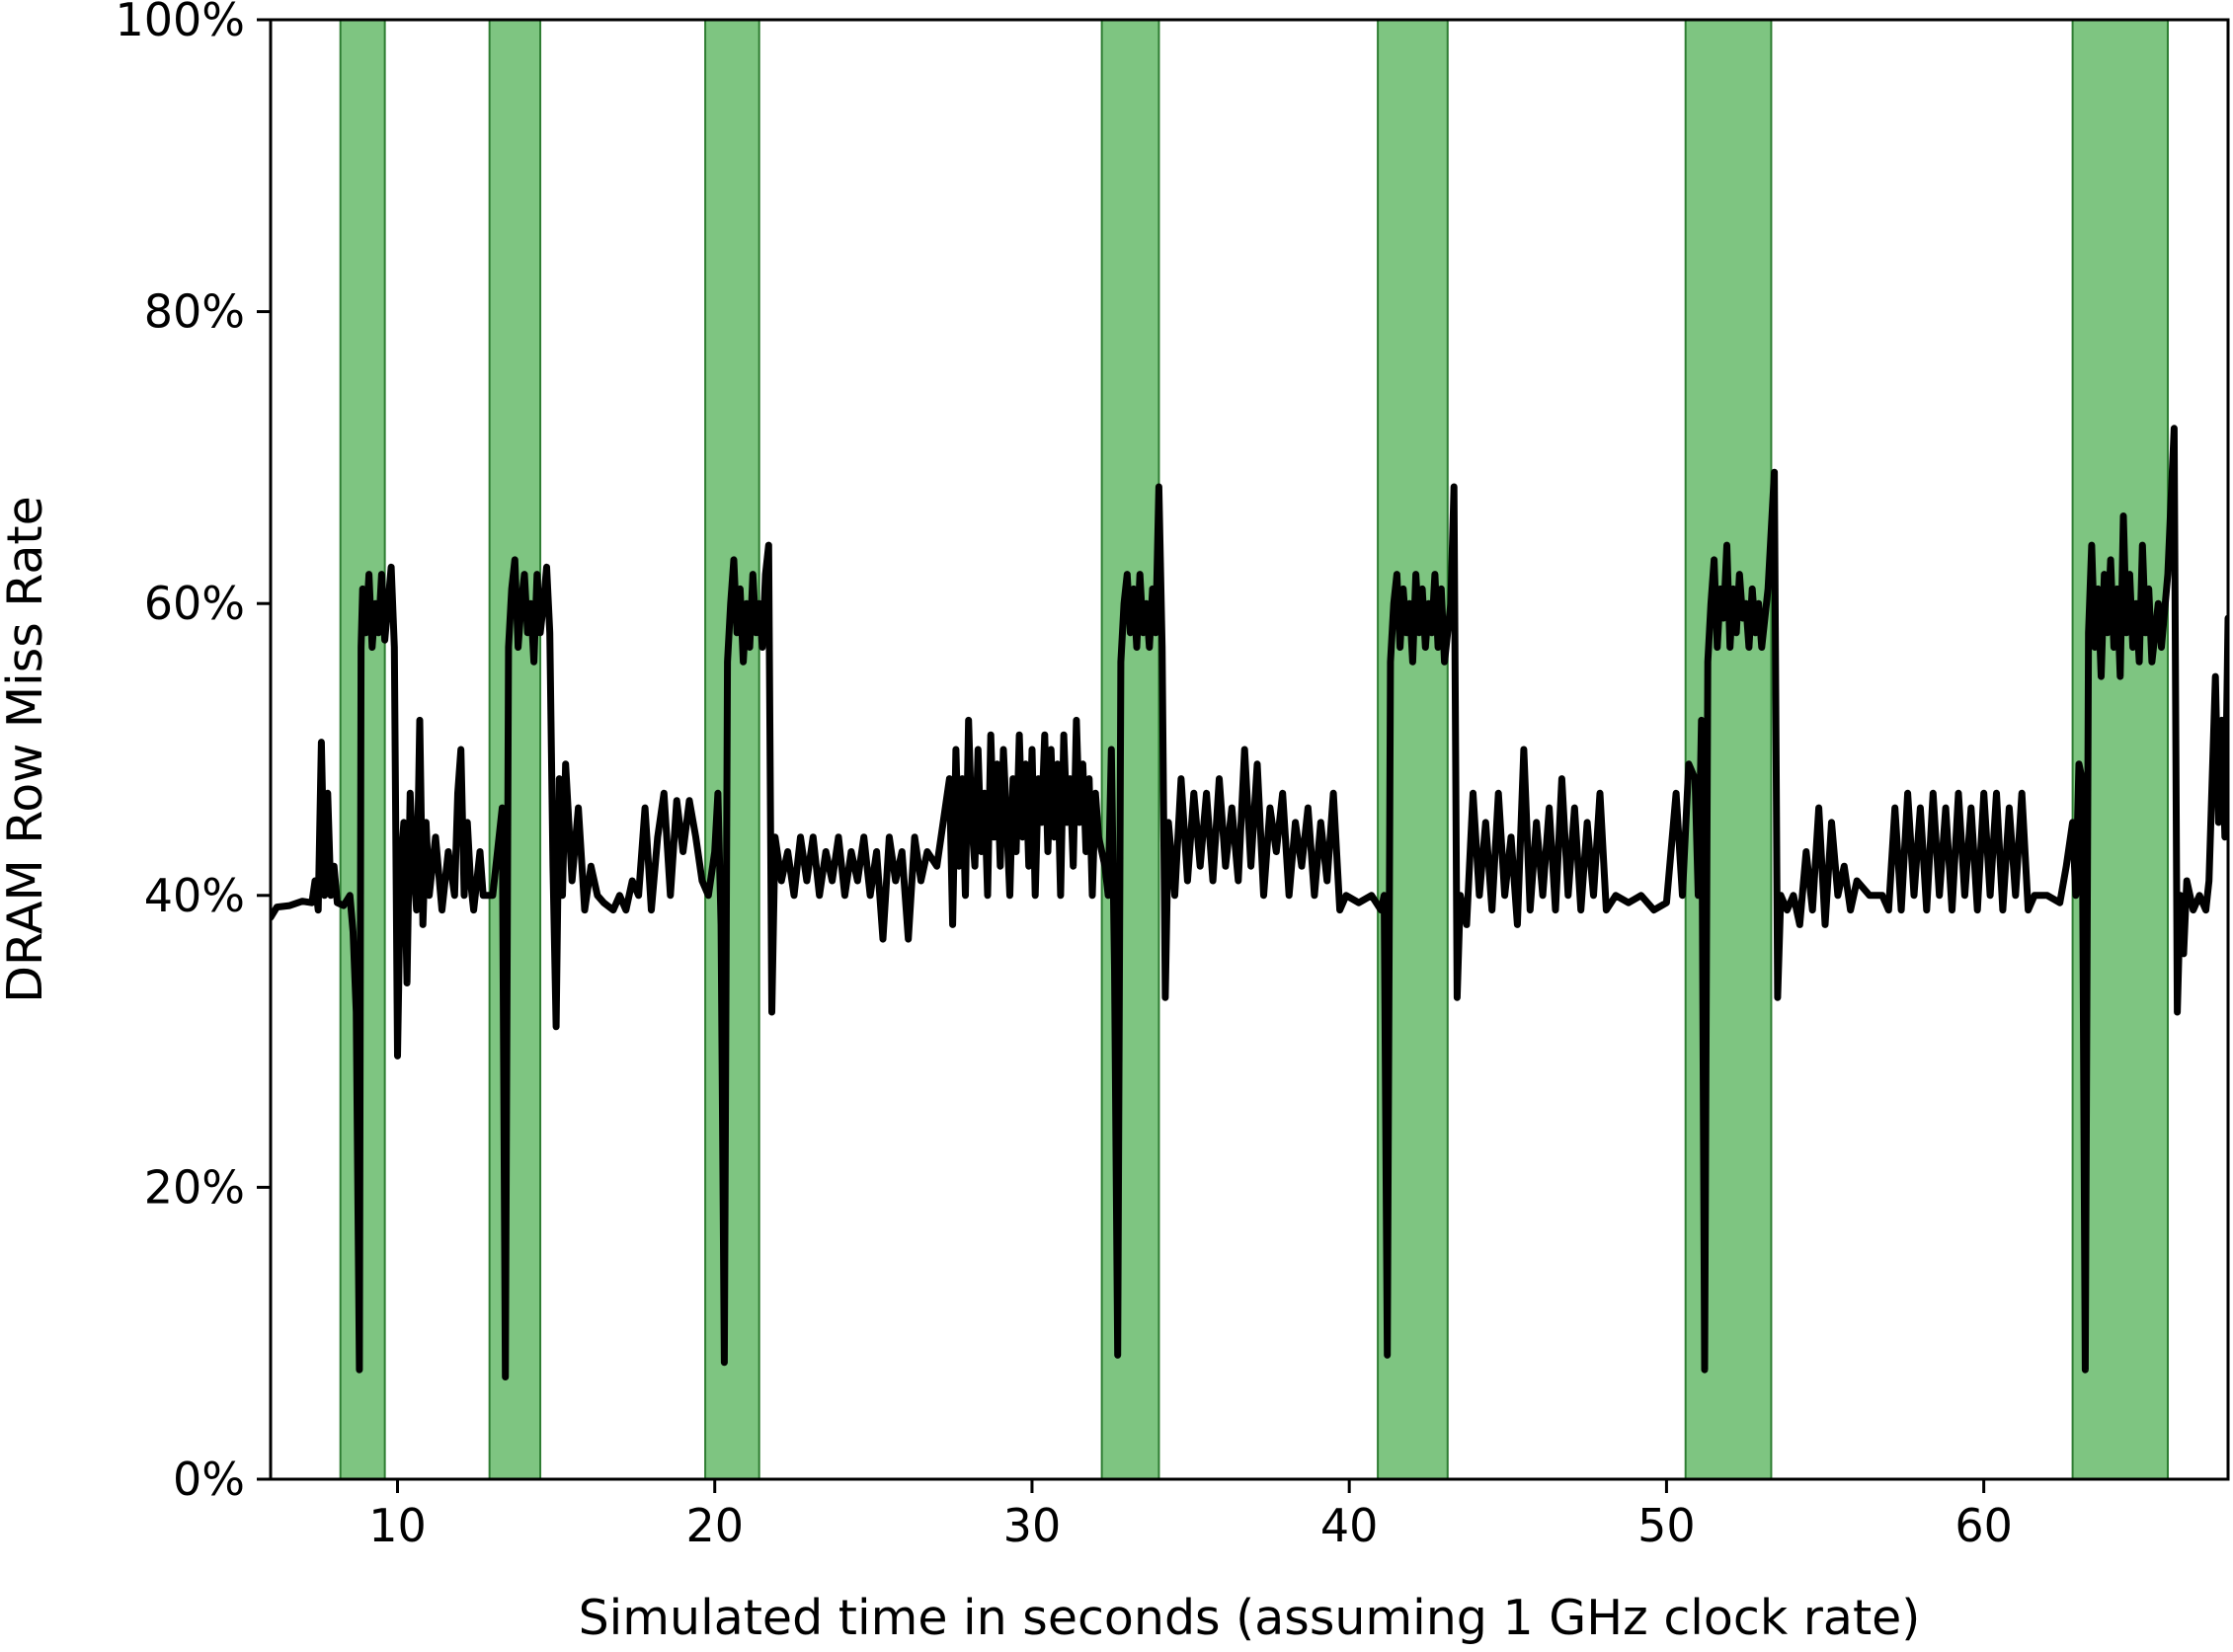 The width and height of the screenshot is (2233, 1652). What do you see at coordinates (209, 1479) in the screenshot?
I see `y-tick-label: 0%` at bounding box center [209, 1479].